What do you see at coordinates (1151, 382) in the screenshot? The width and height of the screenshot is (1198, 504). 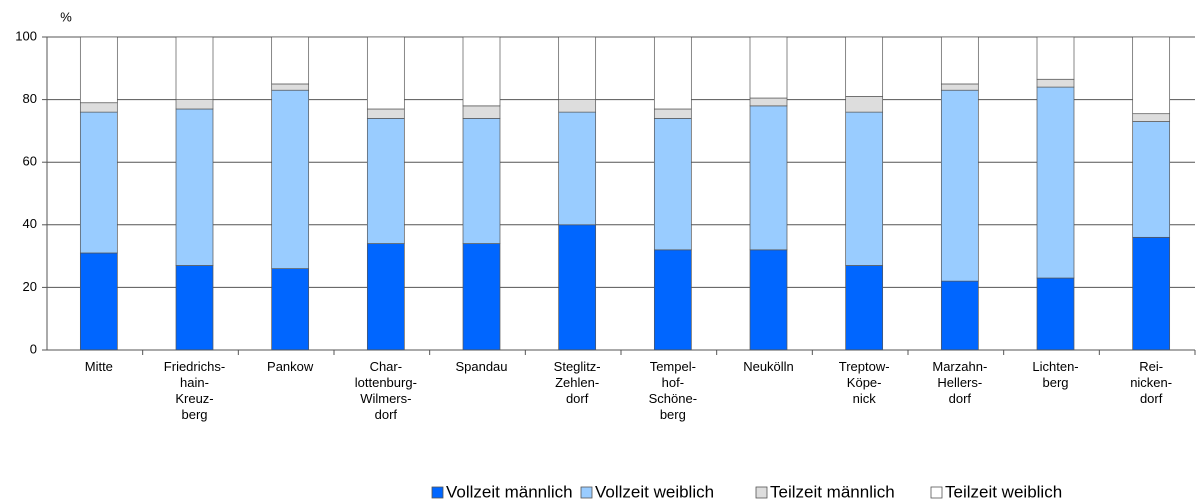 I see `x-tick-label: Rei- nicken- dorf` at bounding box center [1151, 382].